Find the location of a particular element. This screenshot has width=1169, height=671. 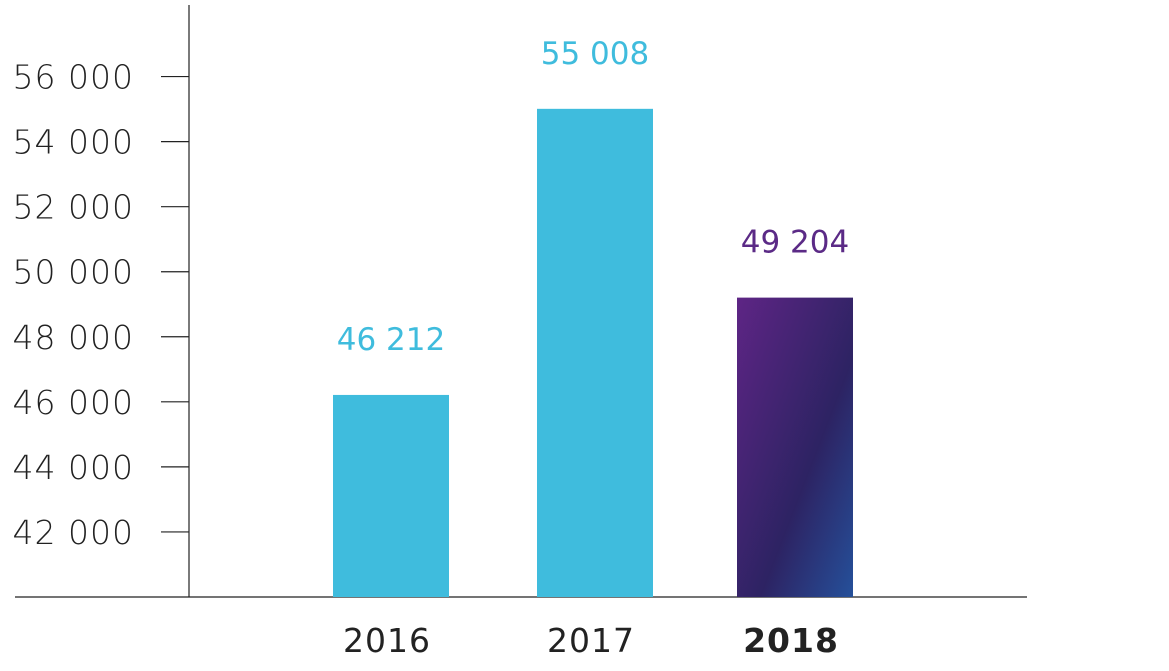

y-tick-label: 56 000 is located at coordinates (73, 77).